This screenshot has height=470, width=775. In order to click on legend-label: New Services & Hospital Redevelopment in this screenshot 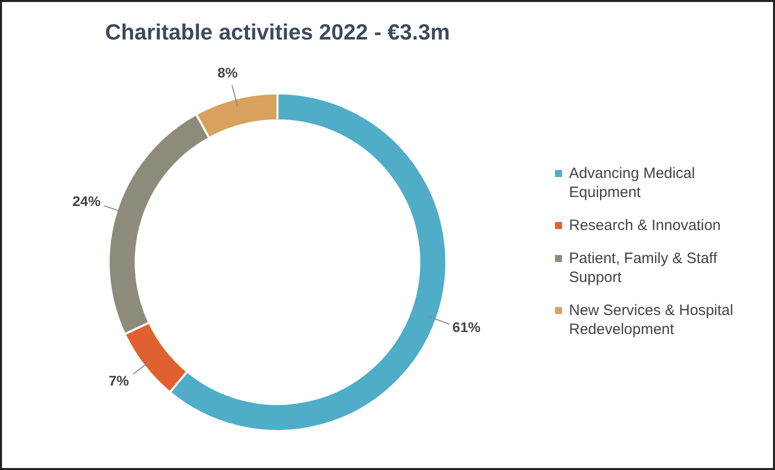, I will do `click(651, 320)`.